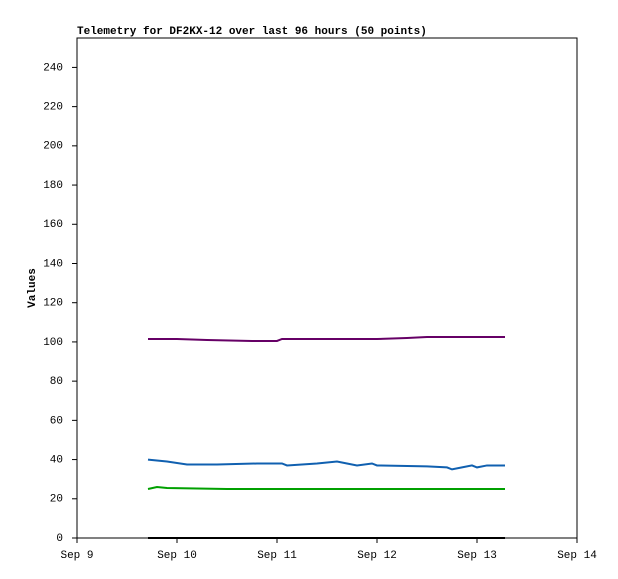 This screenshot has width=618, height=579. Describe the element at coordinates (53, 68) in the screenshot. I see `y-tick-label: 240` at that location.